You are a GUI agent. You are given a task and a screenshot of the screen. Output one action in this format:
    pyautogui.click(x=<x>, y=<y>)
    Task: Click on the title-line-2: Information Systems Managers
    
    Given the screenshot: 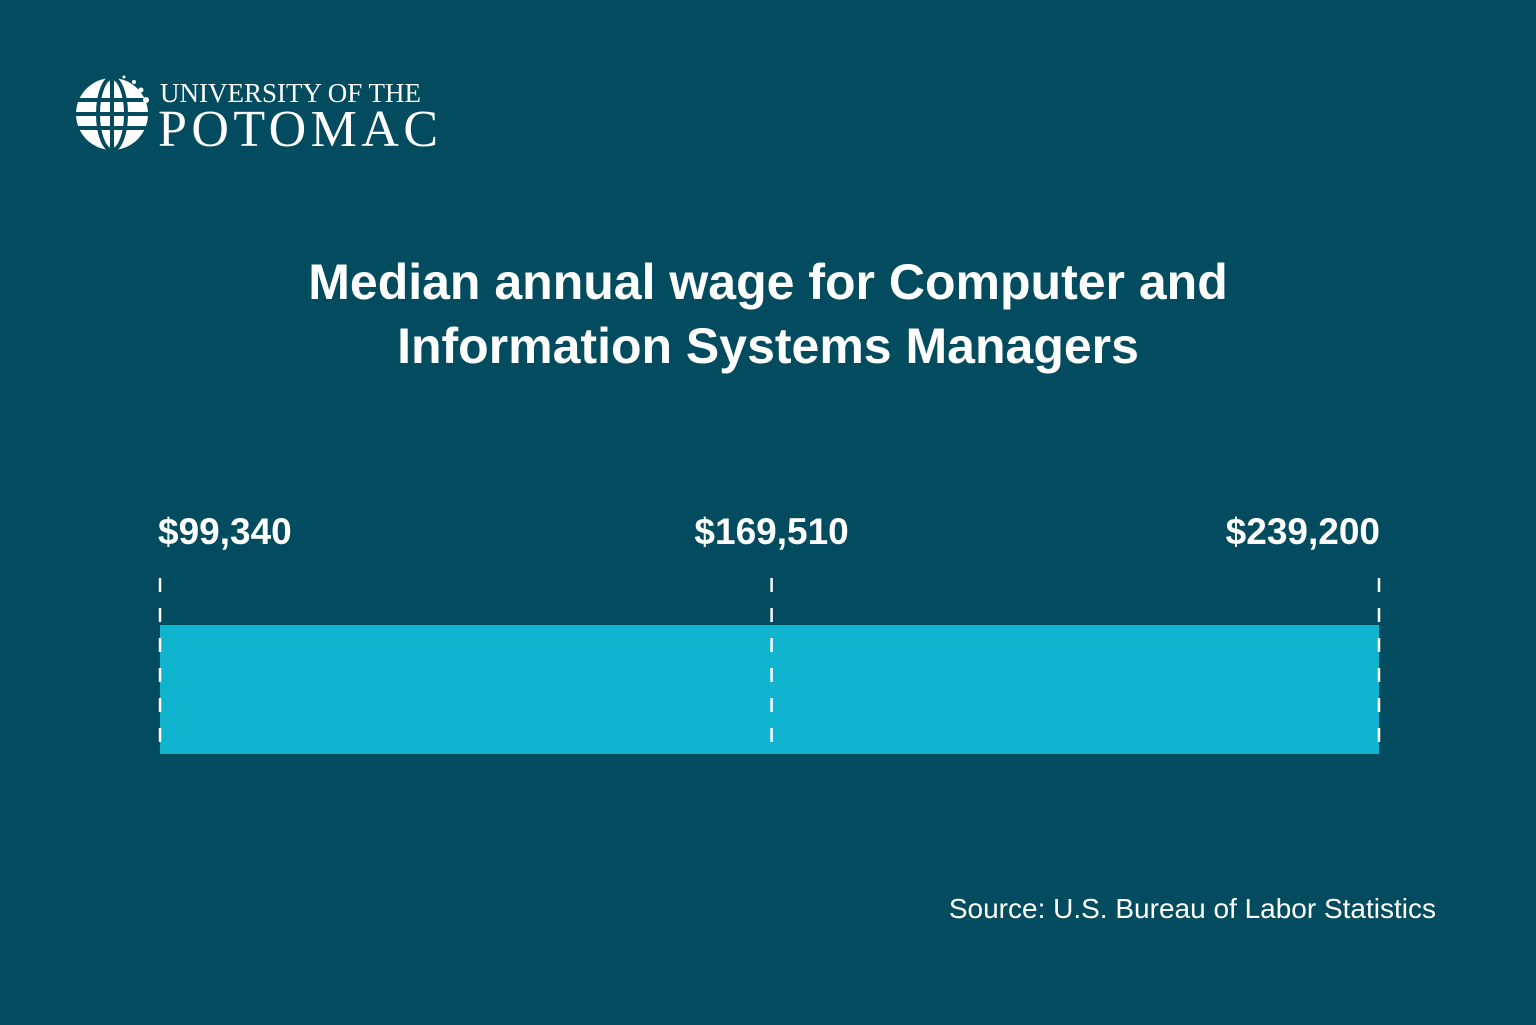 What is the action you would take?
    pyautogui.click(x=768, y=346)
    